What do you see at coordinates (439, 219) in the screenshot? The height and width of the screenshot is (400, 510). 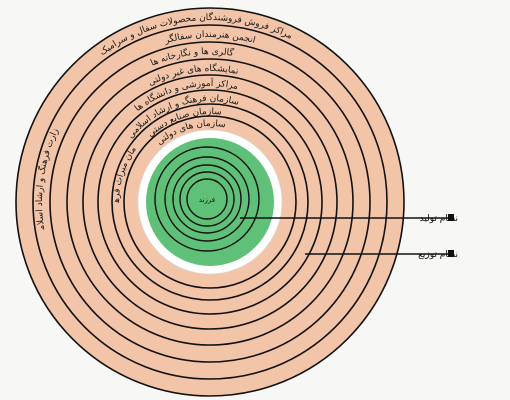 I see `production-legend-label: نظام تولید` at bounding box center [439, 219].